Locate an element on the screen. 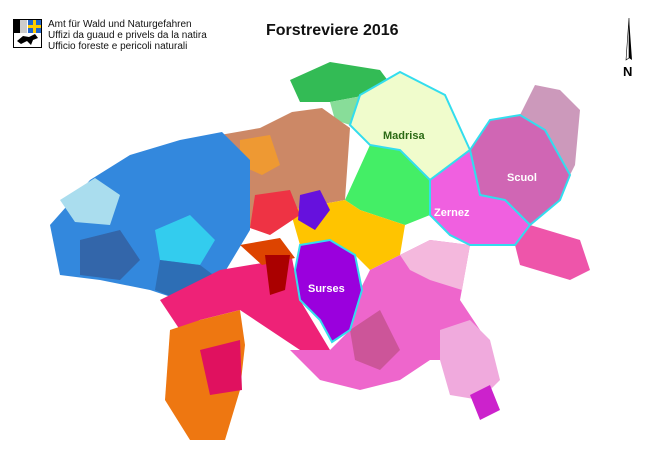  district-zernez is located at coordinates (480, 197).